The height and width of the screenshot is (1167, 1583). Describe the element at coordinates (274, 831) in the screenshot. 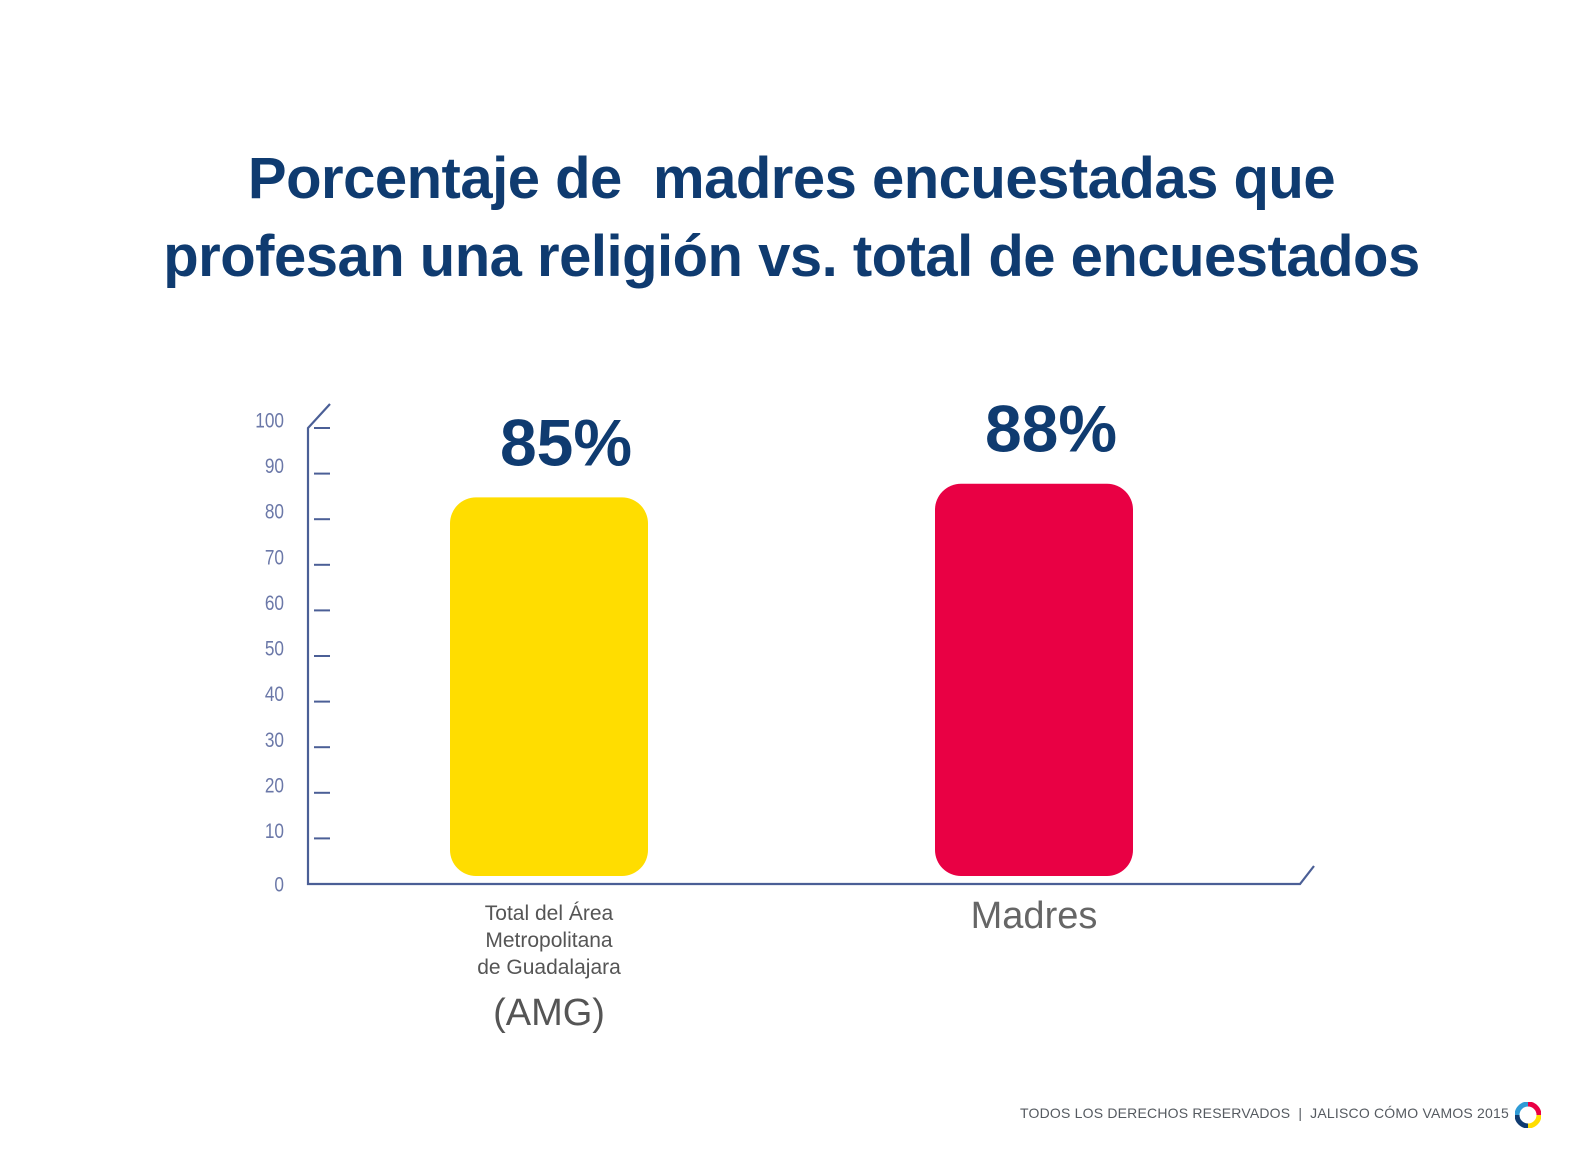

I see `y-tick-label: 10` at that location.